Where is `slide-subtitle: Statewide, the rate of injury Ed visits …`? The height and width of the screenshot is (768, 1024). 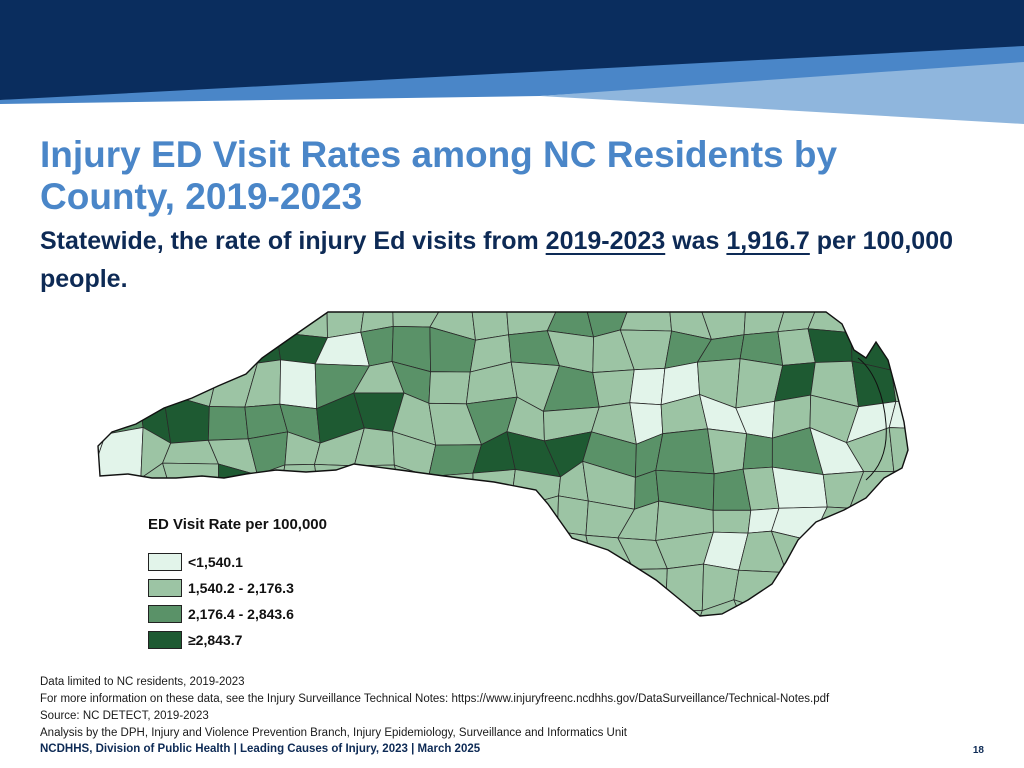
slide-subtitle: Statewide, the rate of injury Ed visits … is located at coordinates (515, 260).